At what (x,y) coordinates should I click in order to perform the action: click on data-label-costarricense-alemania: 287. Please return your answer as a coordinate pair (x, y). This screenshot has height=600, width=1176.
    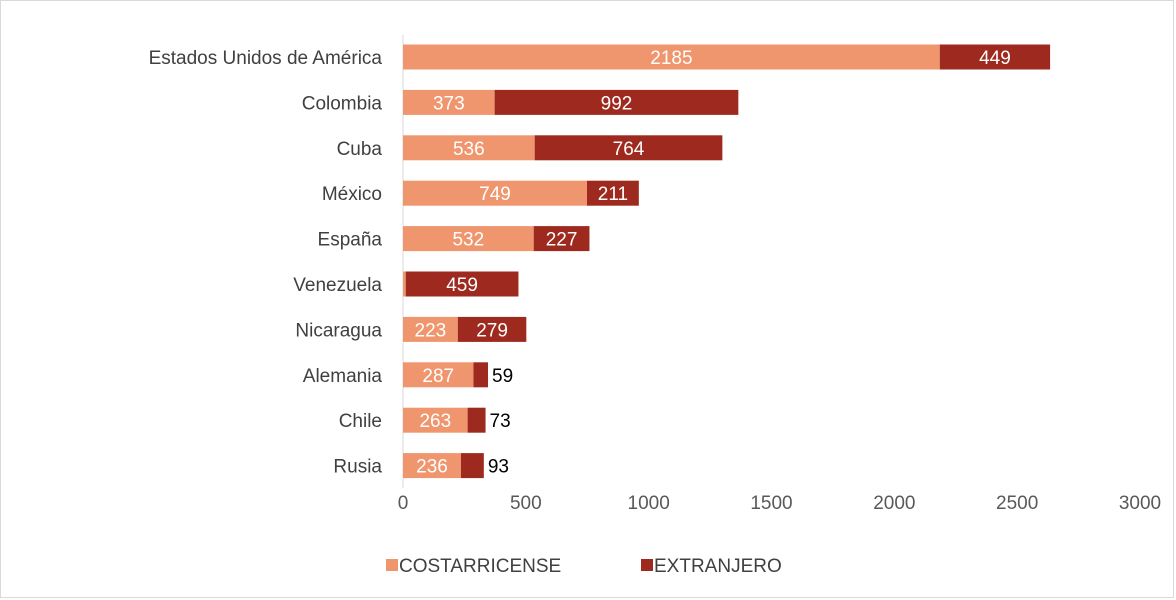
    Looking at the image, I should click on (438, 376).